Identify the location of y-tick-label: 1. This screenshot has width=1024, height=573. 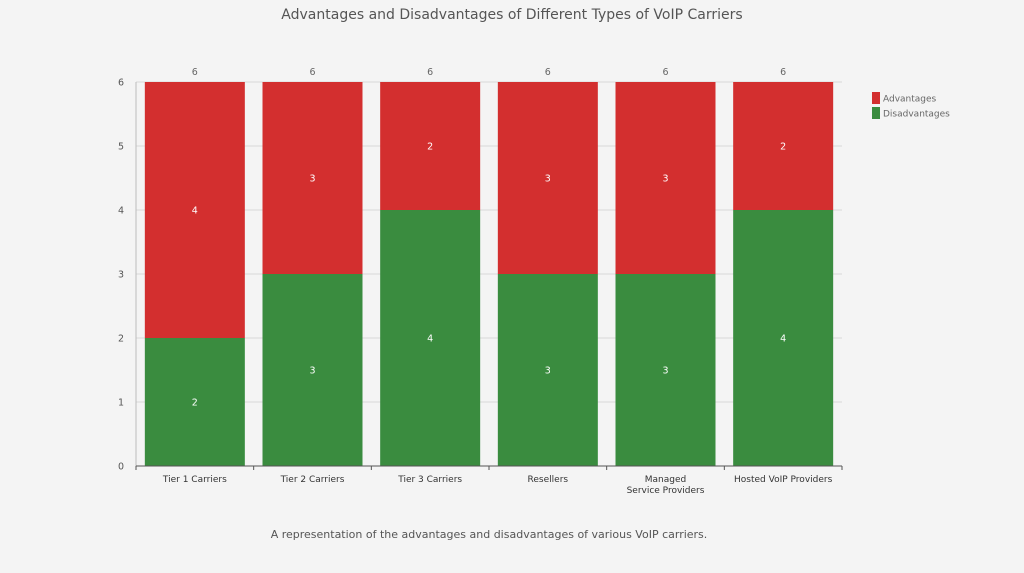
(121, 403).